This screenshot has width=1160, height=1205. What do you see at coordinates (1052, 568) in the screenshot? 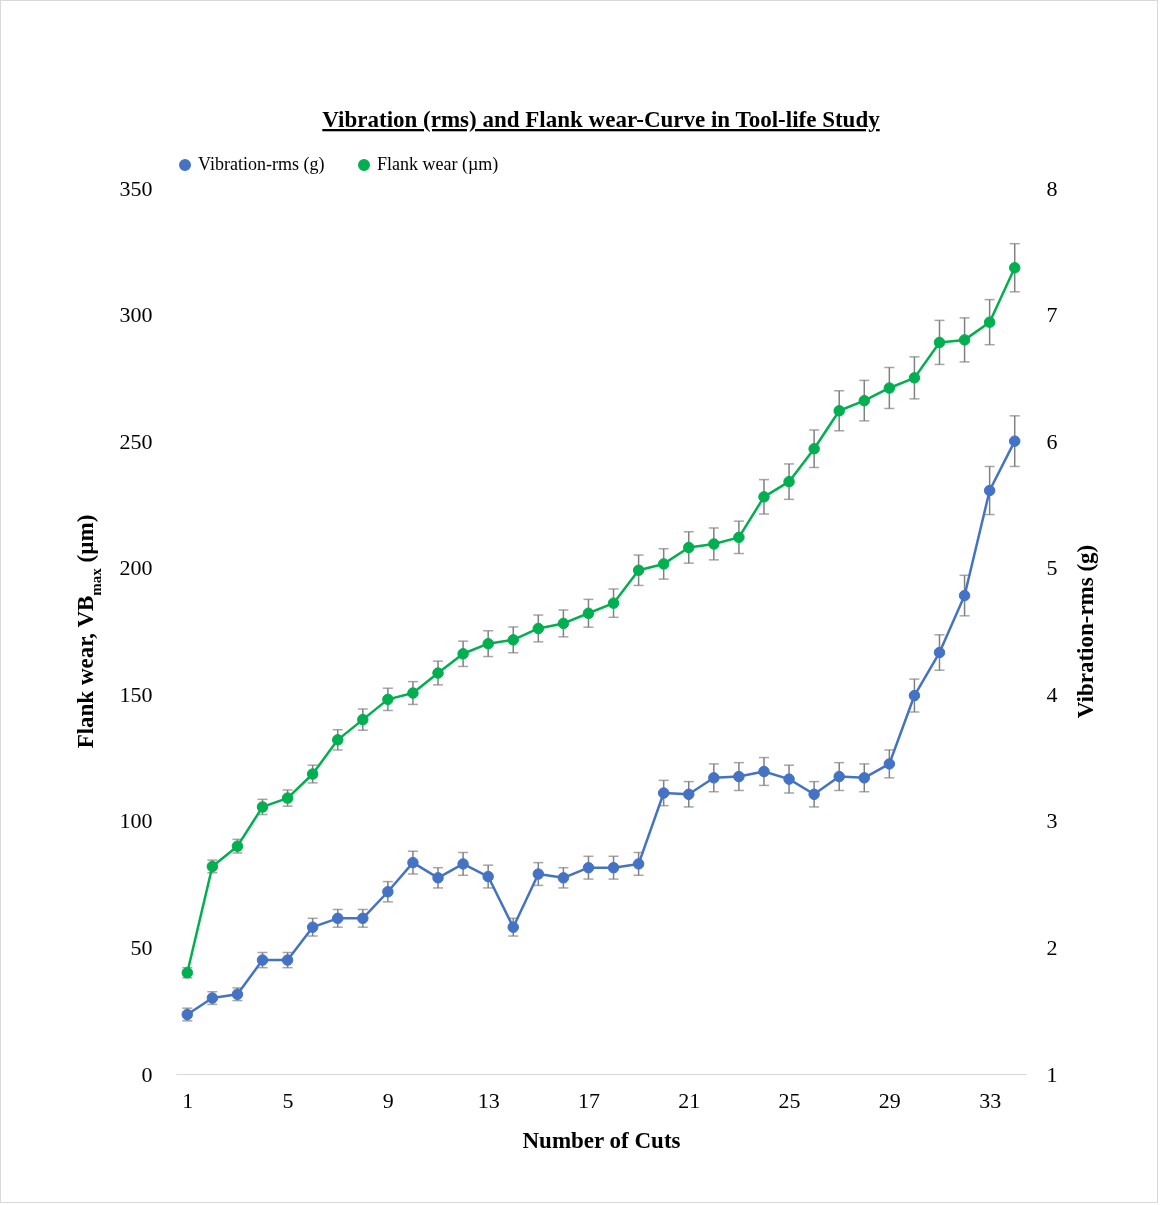
I see `y2-tick-label: 5` at bounding box center [1052, 568].